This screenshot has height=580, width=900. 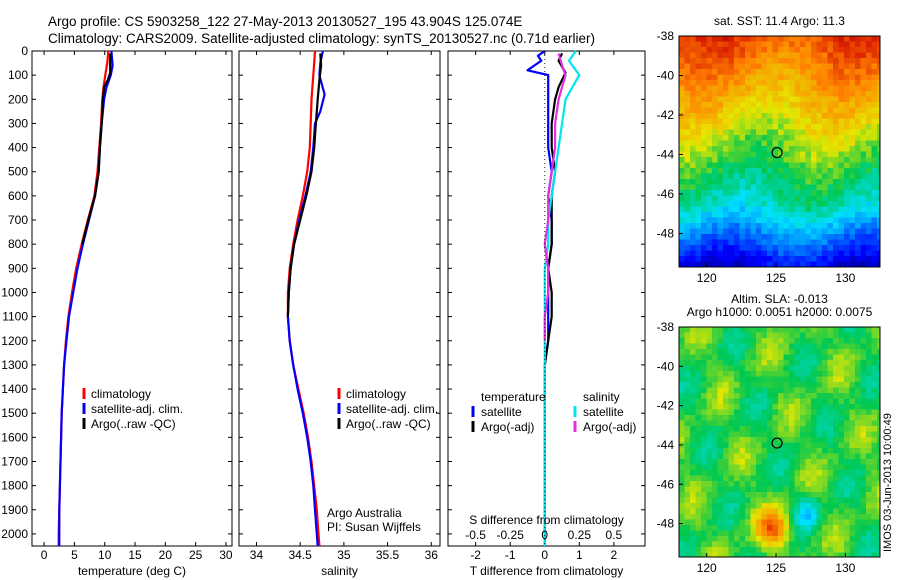 What do you see at coordinates (579, 555) in the screenshot?
I see `x-tick-label: 1` at bounding box center [579, 555].